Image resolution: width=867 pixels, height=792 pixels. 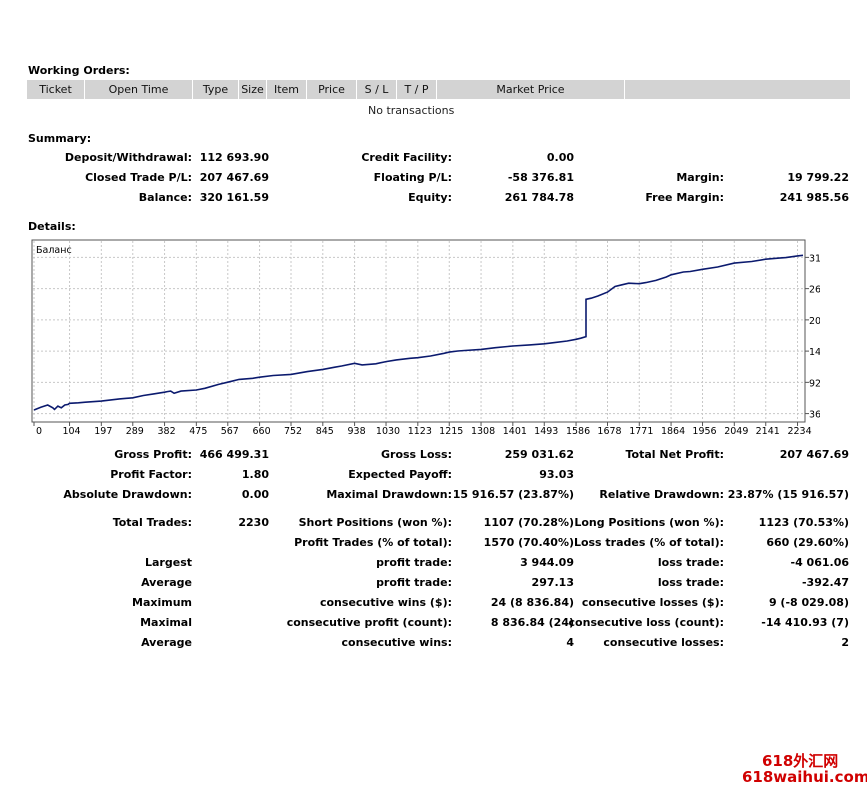 I want to click on x-tick-label: 475, so click(x=198, y=431).